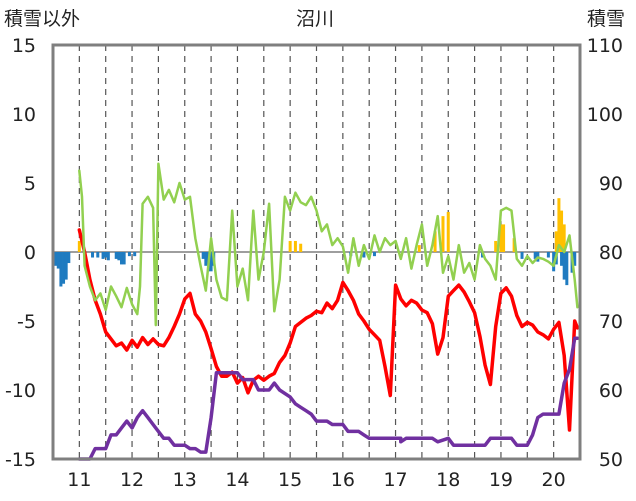 Image resolution: width=636 pixels, height=501 pixels. Describe the element at coordinates (30, 184) in the screenshot. I see `left-tick-label: 5` at that location.